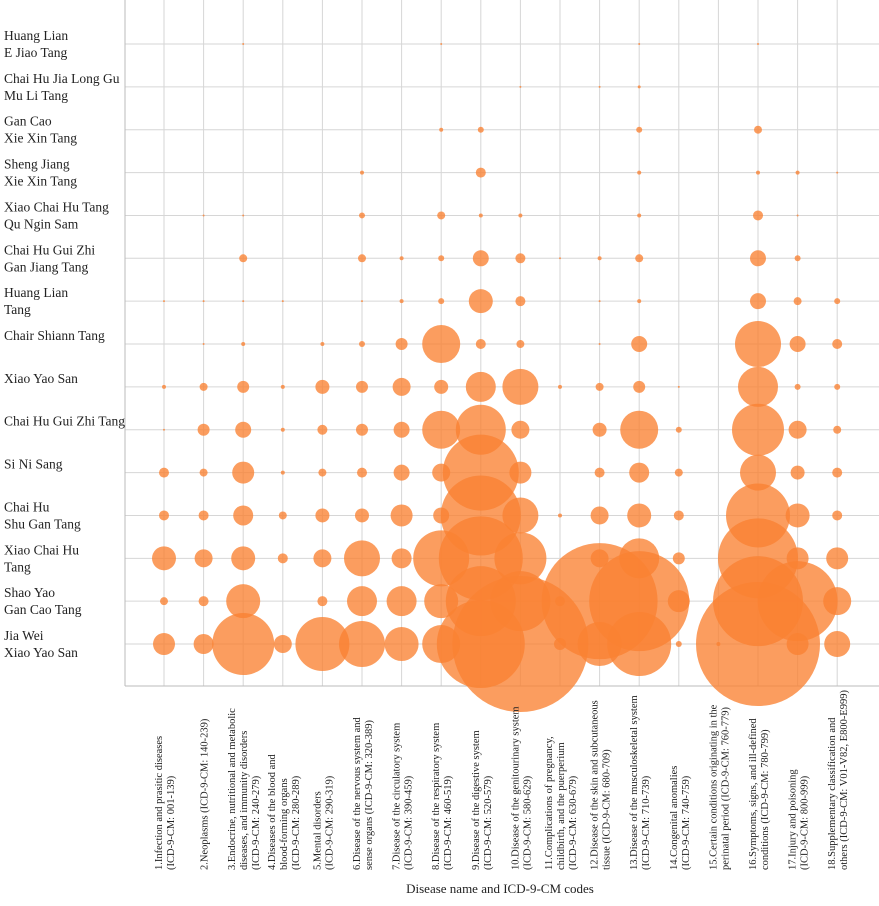 The image size is (879, 906). I want to click on row-label: Xie Xin Tang, so click(40, 138).